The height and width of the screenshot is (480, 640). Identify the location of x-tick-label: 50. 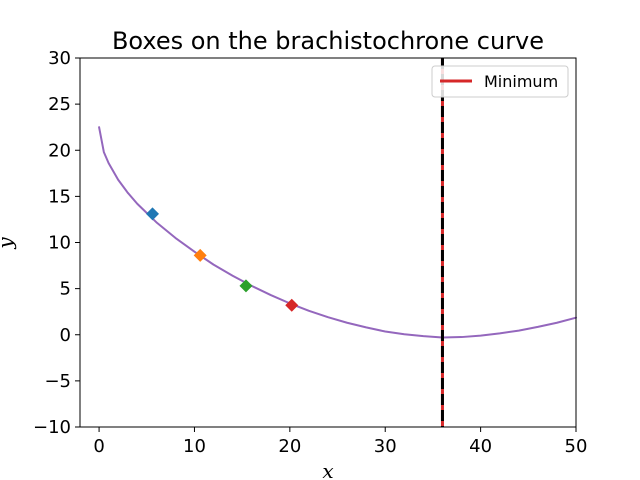
(576, 446).